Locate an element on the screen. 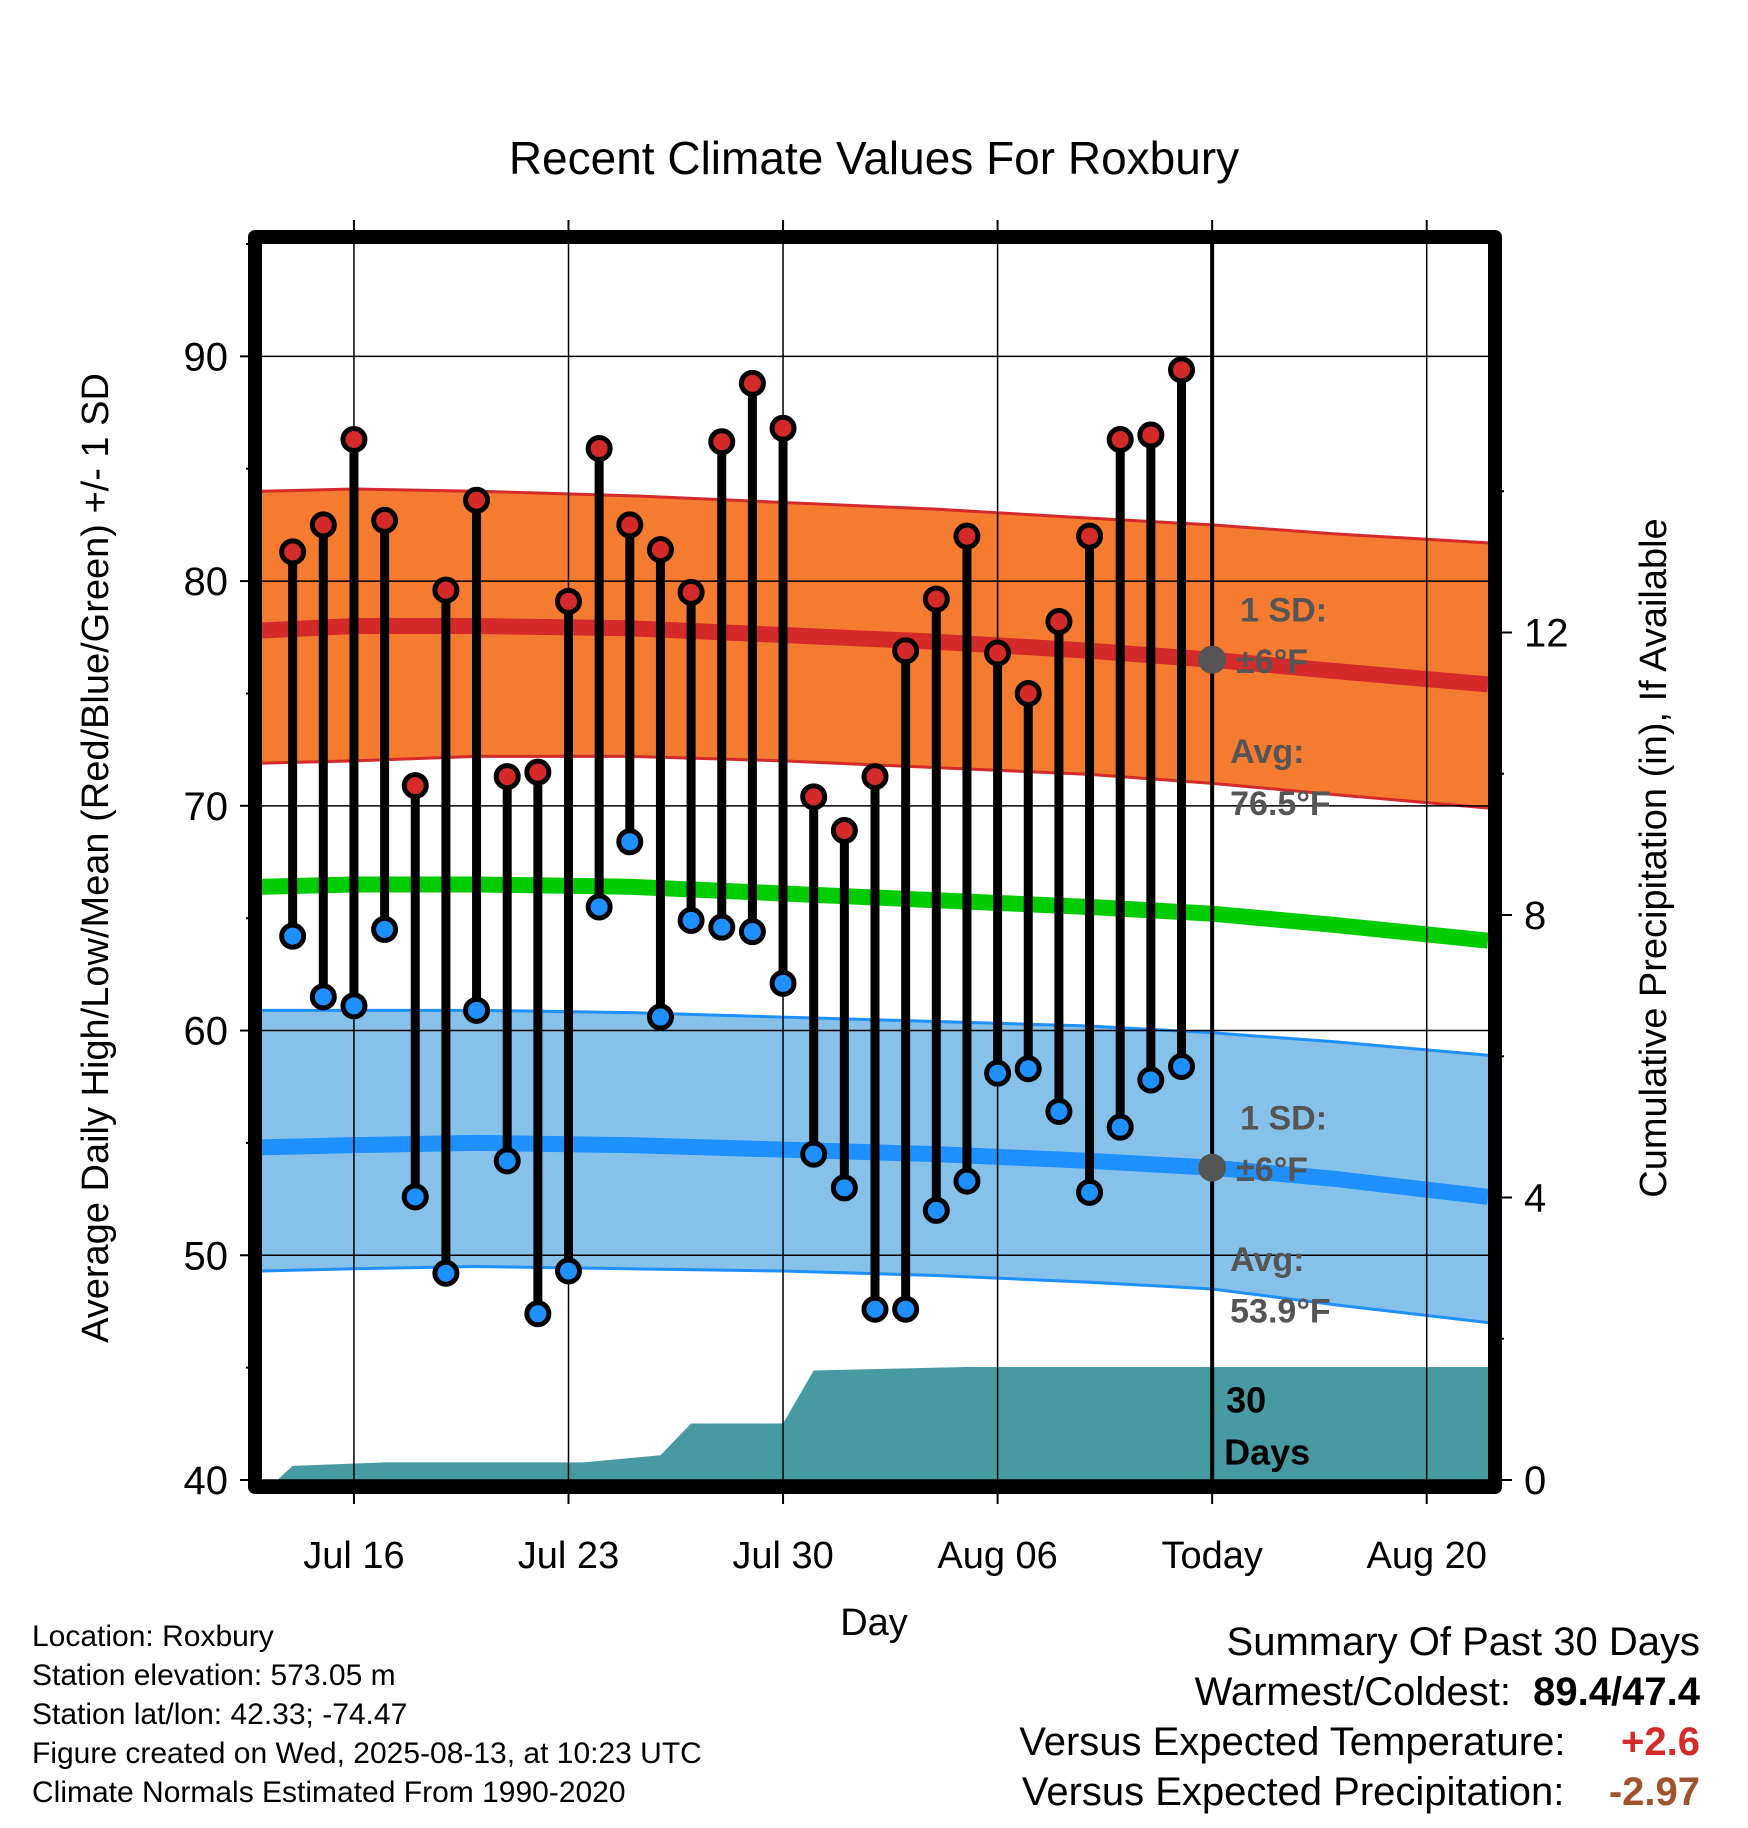 Image resolution: width=1748 pixels, height=1828 pixels. high-avg-today-marker is located at coordinates (1212, 659).